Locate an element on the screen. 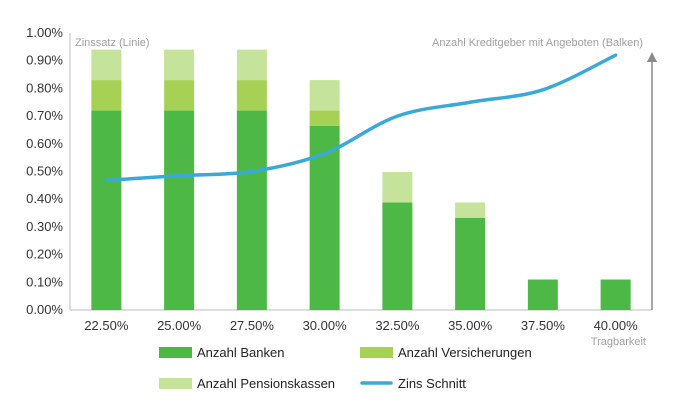 Image resolution: width=697 pixels, height=404 pixels. legend-label-versicherungen: Anzahl Versicherungen is located at coordinates (465, 352).